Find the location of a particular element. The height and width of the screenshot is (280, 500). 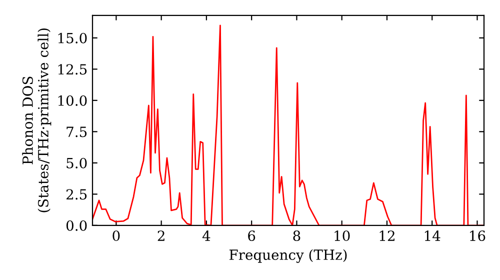

x-tick-label: 12 is located at coordinates (387, 235).